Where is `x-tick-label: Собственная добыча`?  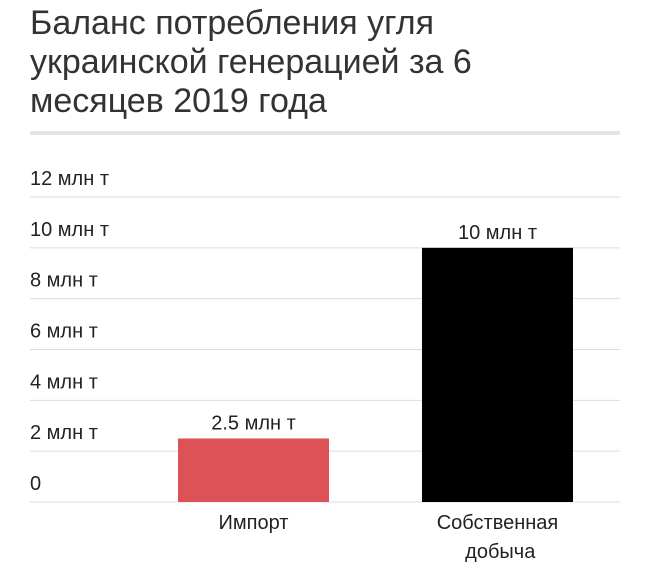
x-tick-label: Собственная добыча is located at coordinates (498, 537).